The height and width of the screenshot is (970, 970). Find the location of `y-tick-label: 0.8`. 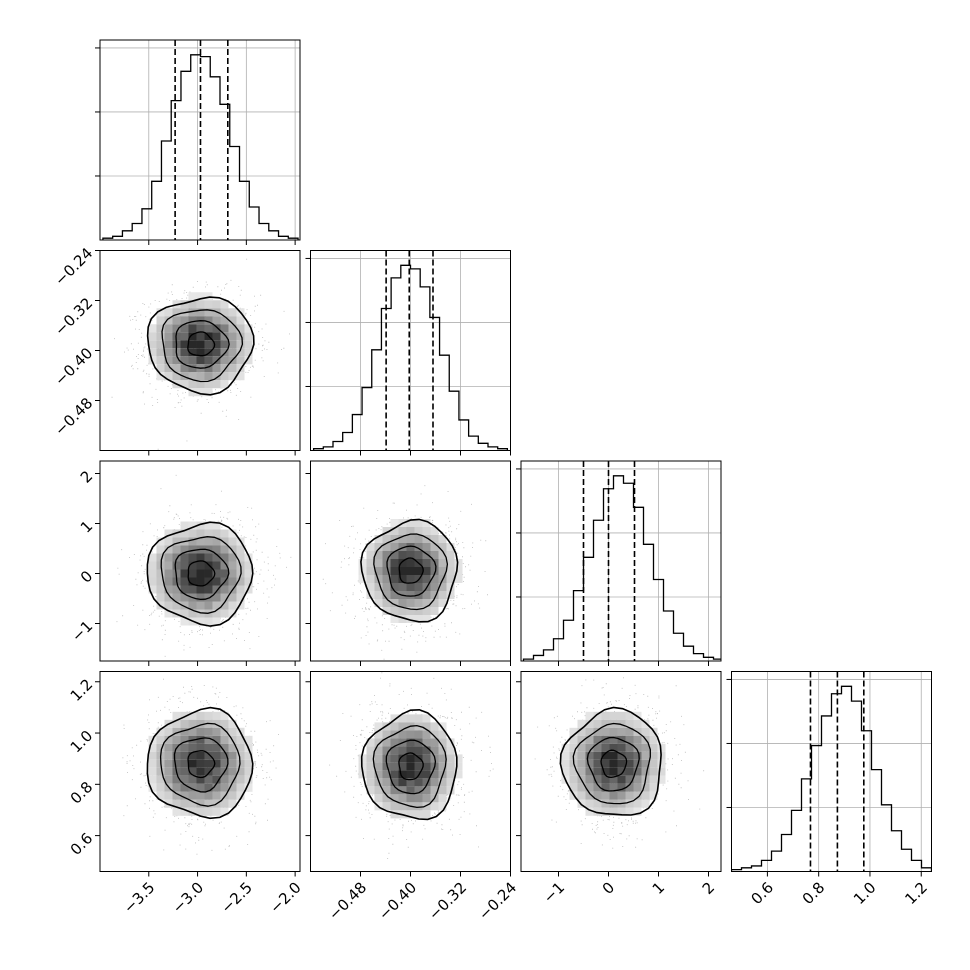

y-tick-label: 0.8 is located at coordinates (82, 793).